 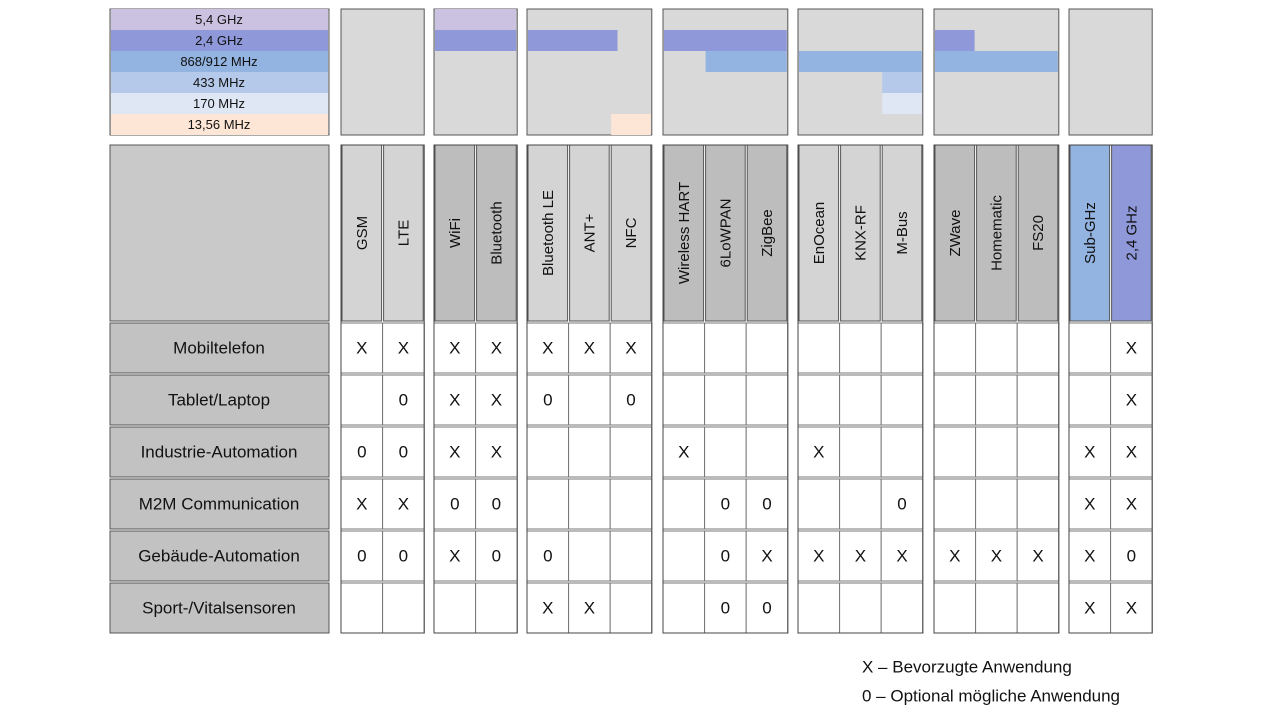 I want to click on column-label: KNX-RF, so click(x=860, y=233).